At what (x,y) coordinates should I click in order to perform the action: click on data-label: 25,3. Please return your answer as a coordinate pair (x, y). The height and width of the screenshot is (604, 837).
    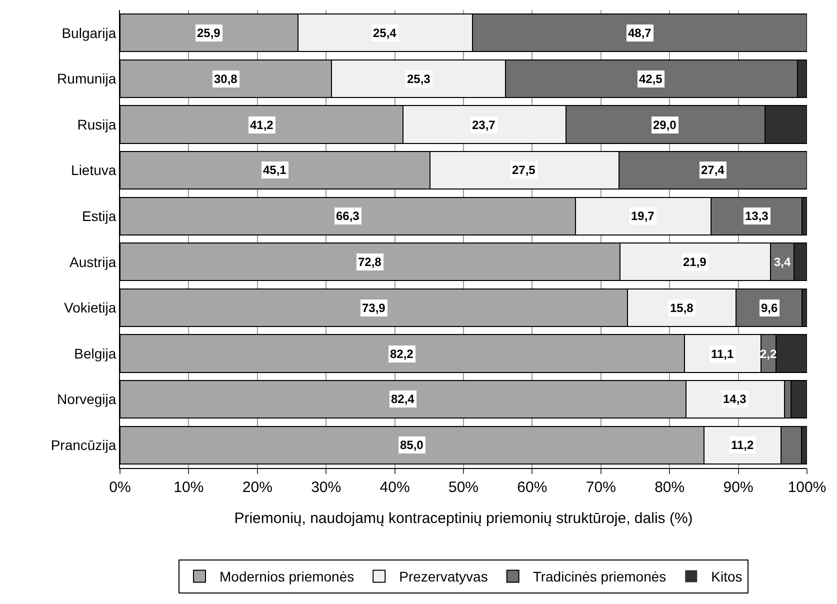
    Looking at the image, I should click on (419, 79).